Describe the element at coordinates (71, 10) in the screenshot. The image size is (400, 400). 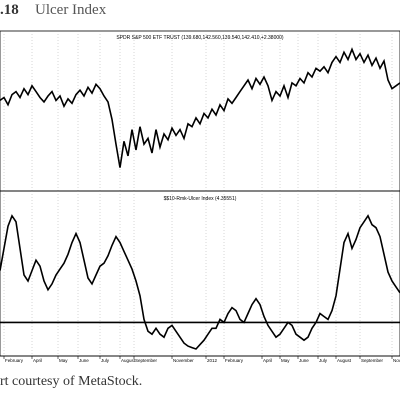
I see `figure-title: Ulcer Index` at that location.